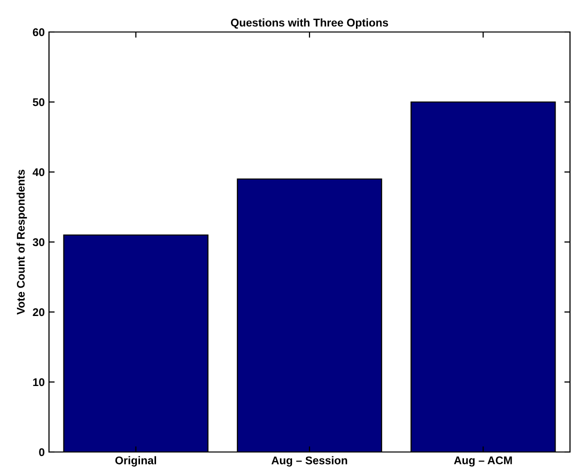  Describe the element at coordinates (38, 312) in the screenshot. I see `y-tick-label: 20` at that location.